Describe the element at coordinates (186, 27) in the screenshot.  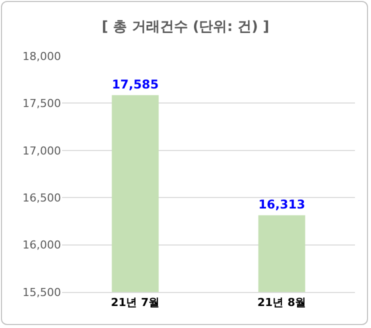
I see `chart-title: [ 총 거래건수 (단위: 건) ]` at that location.